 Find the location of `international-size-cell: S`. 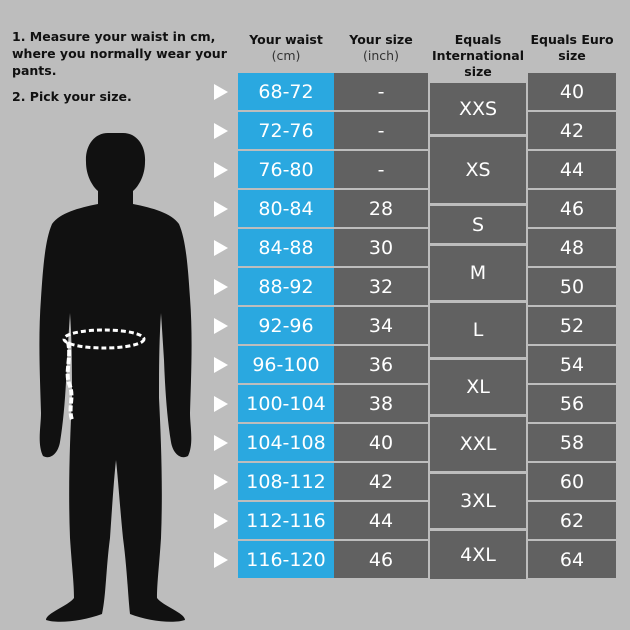

international-size-cell: S is located at coordinates (478, 224).